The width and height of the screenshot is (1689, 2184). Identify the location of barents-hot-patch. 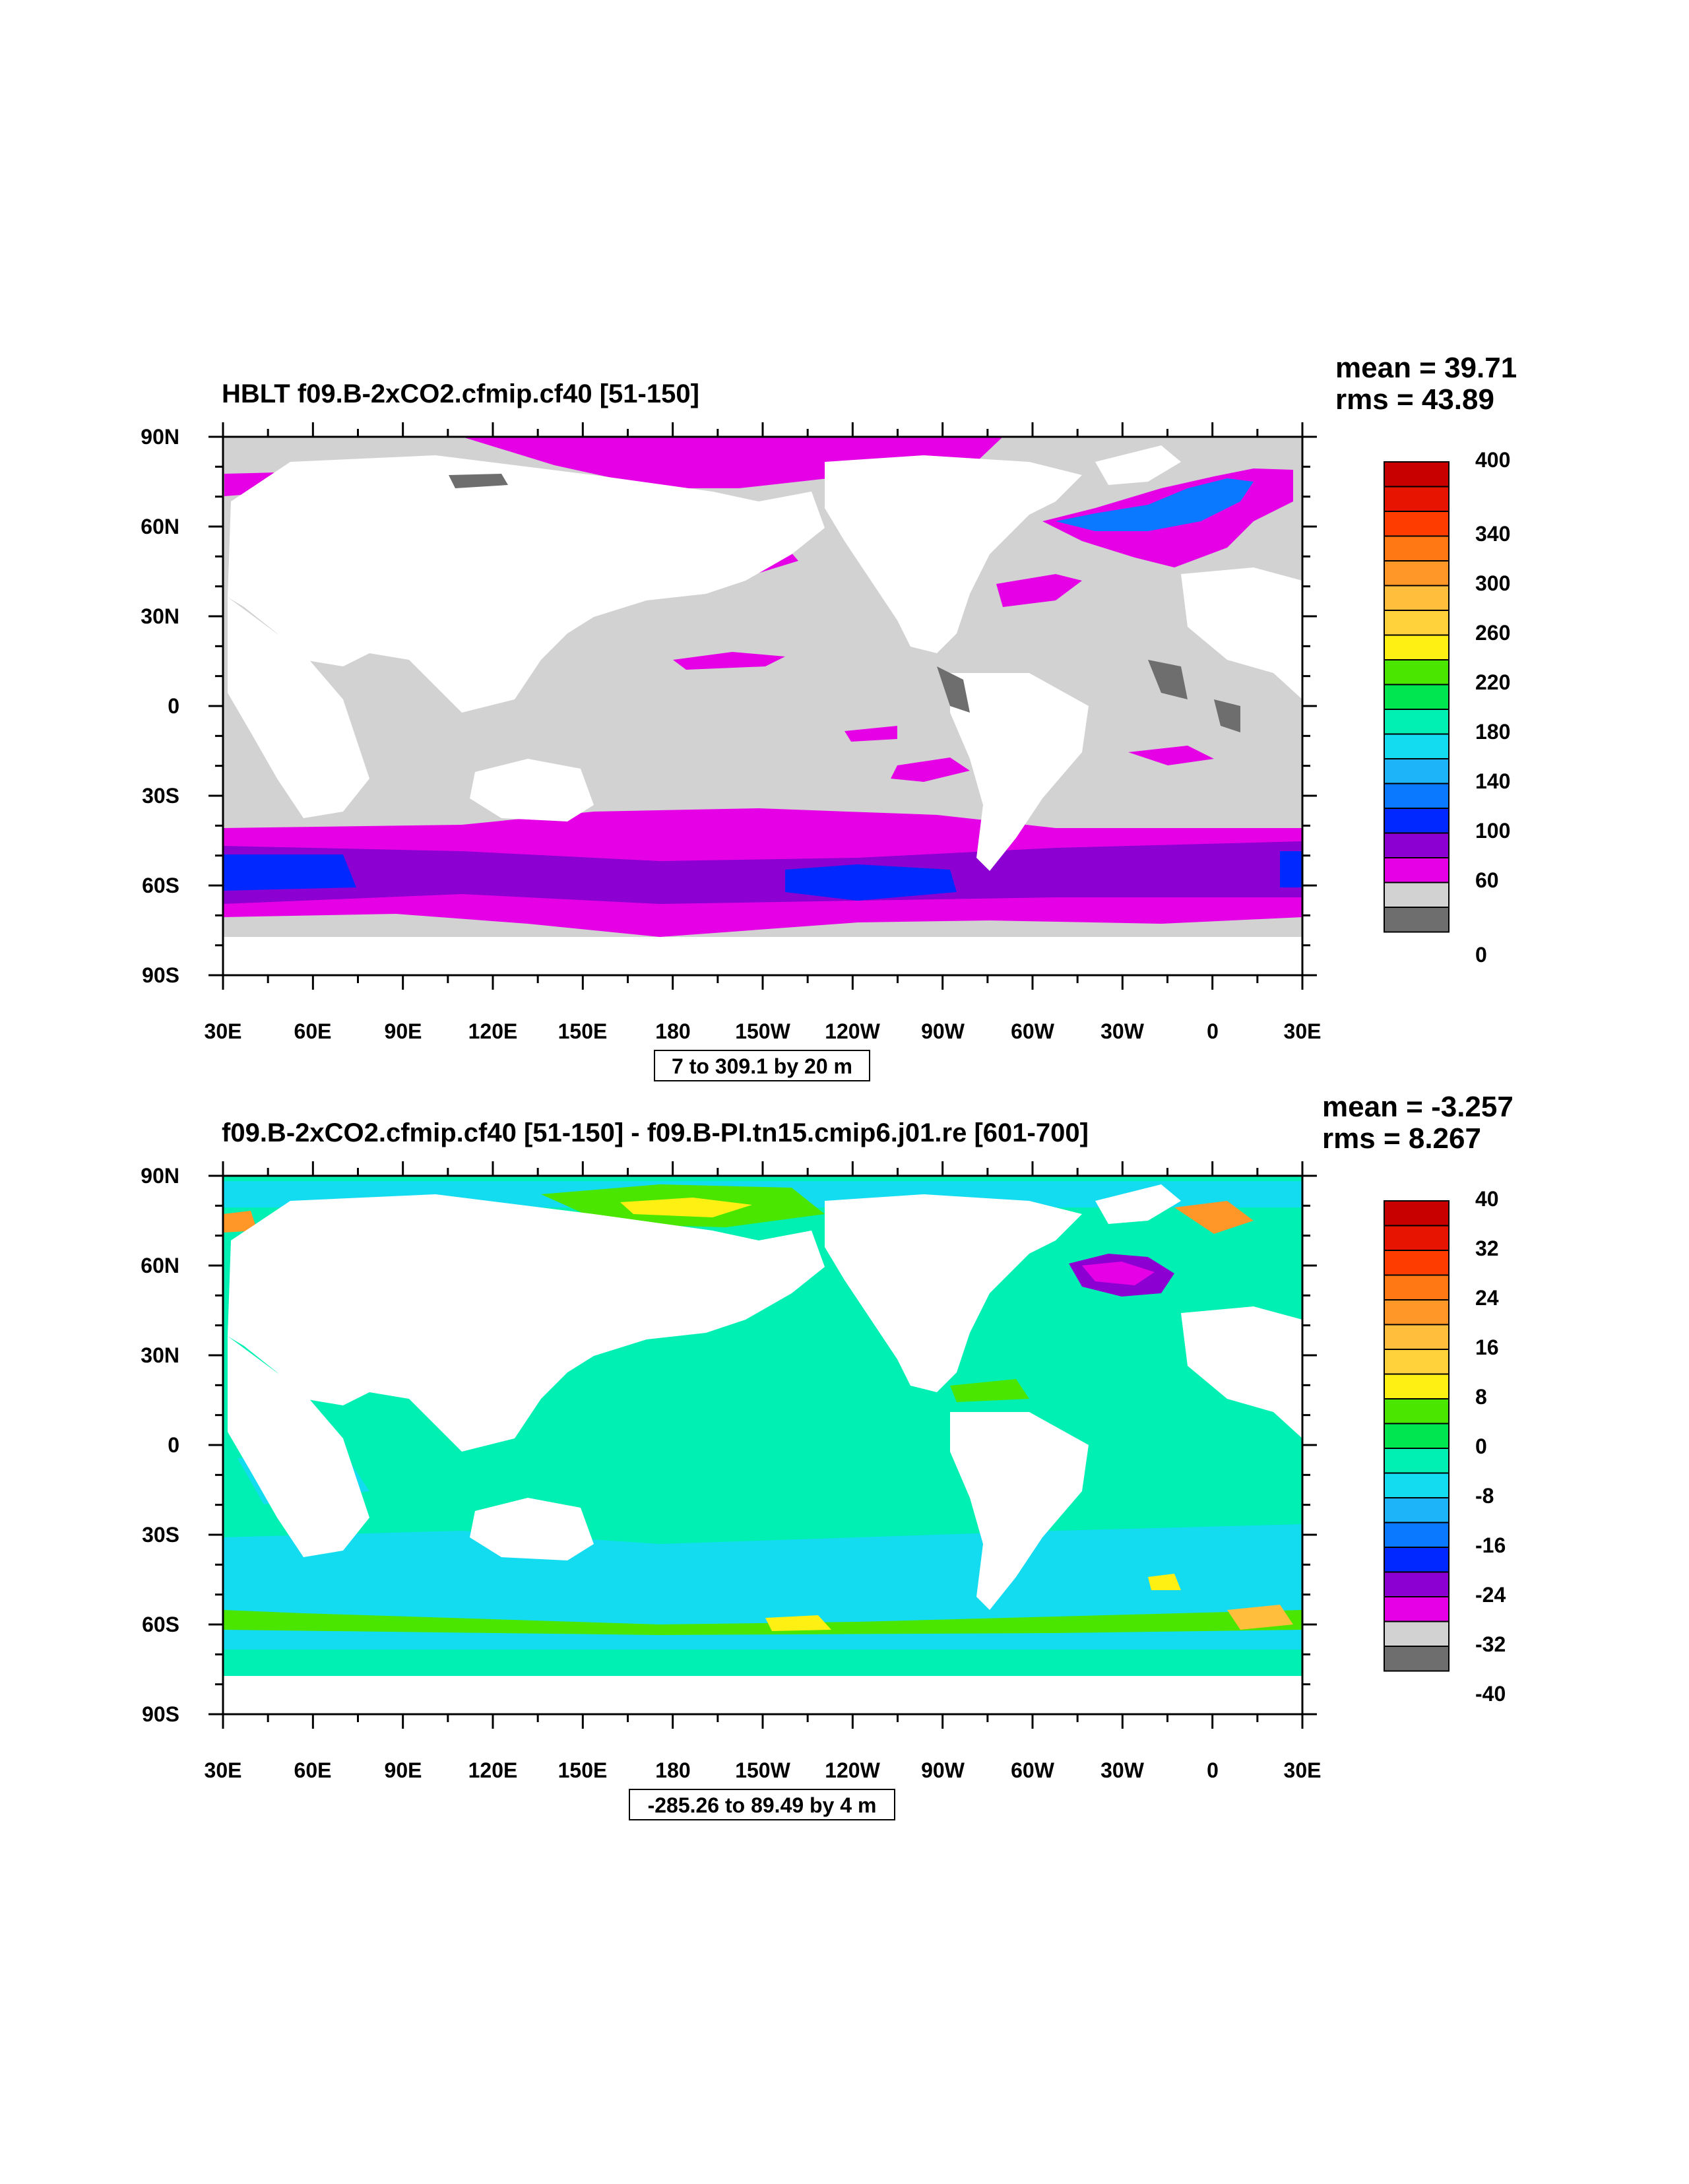
(240, 1222).